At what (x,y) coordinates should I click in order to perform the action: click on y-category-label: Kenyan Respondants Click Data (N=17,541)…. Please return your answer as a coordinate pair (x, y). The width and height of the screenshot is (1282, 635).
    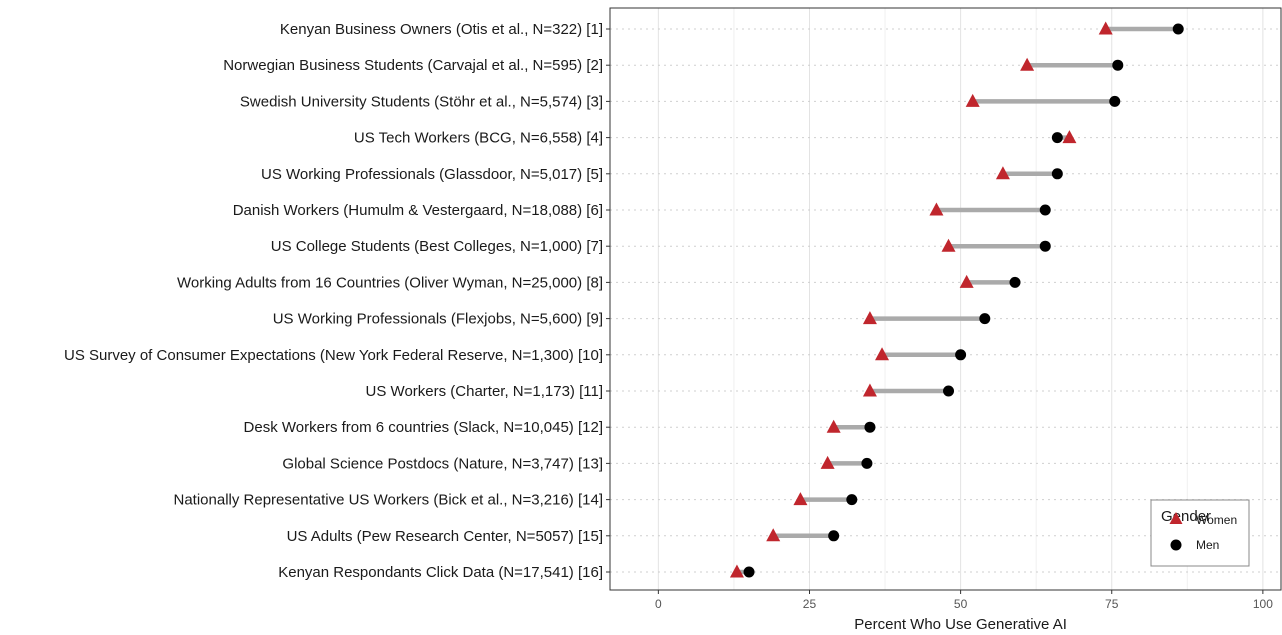
    Looking at the image, I should click on (440, 572).